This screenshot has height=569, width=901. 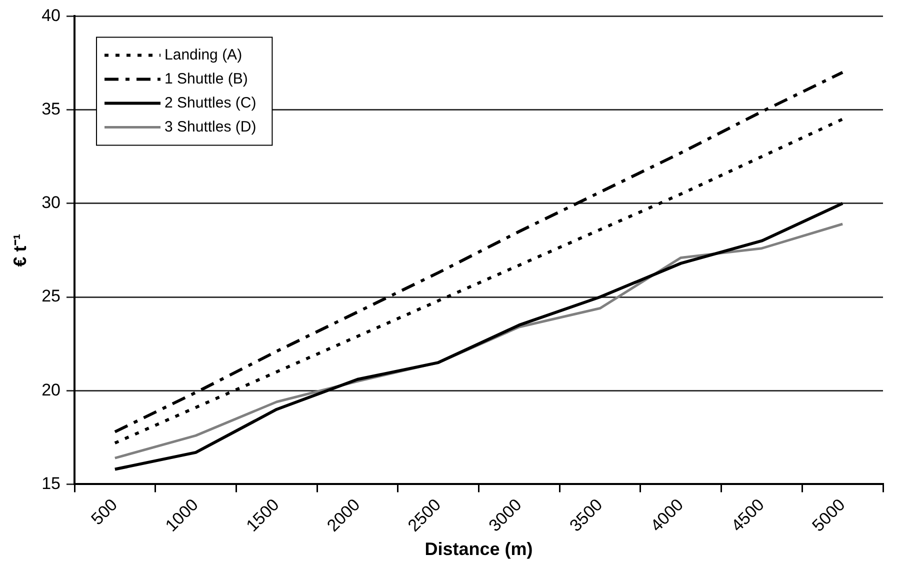 I want to click on legend-label: 3 Shuttles (D), so click(x=210, y=127).